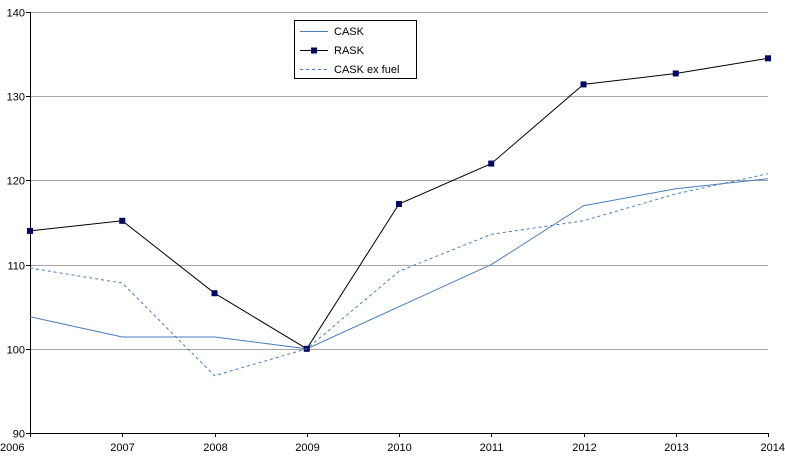  What do you see at coordinates (583, 84) in the screenshot?
I see `point-rask-2012` at bounding box center [583, 84].